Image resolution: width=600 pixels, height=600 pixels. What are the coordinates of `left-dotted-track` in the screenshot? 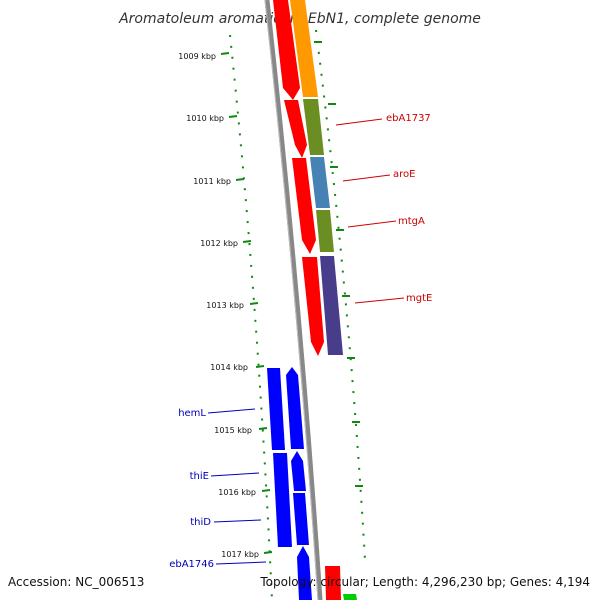 It's located at (251, 317).